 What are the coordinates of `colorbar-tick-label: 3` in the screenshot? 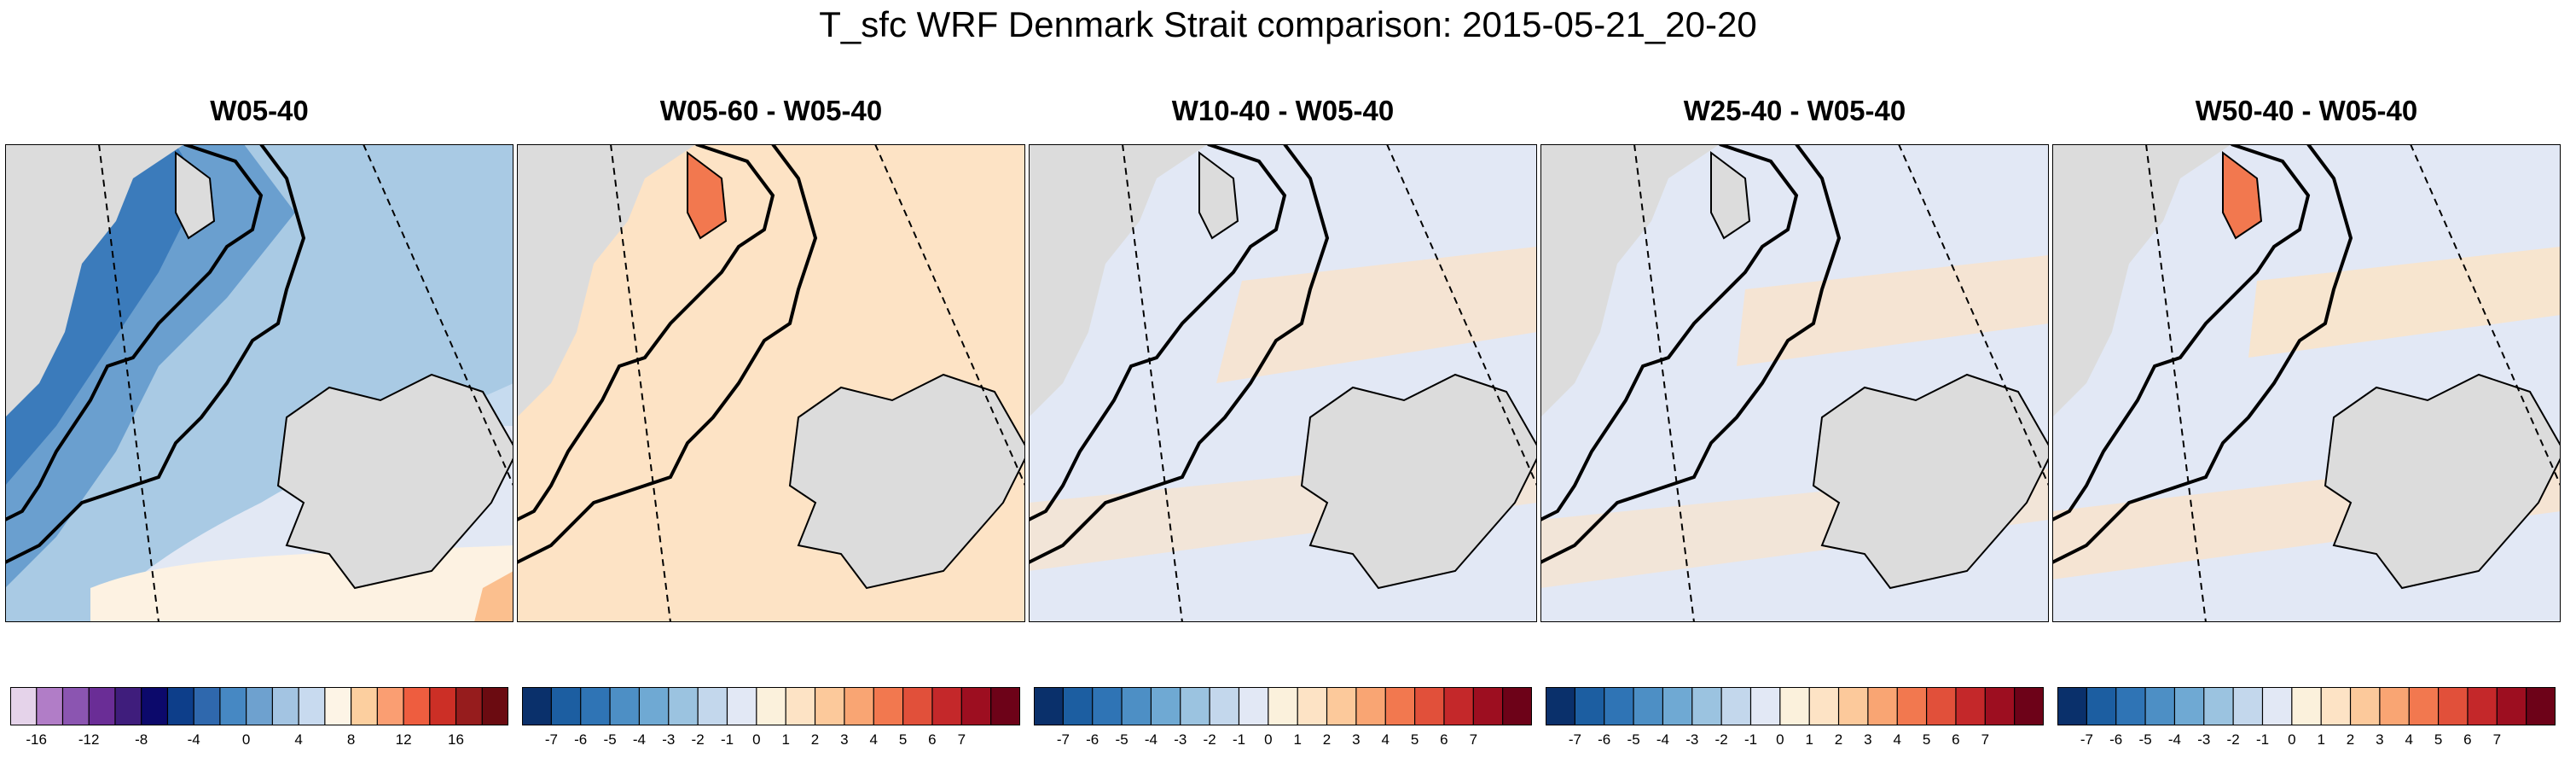 It's located at (2380, 739).